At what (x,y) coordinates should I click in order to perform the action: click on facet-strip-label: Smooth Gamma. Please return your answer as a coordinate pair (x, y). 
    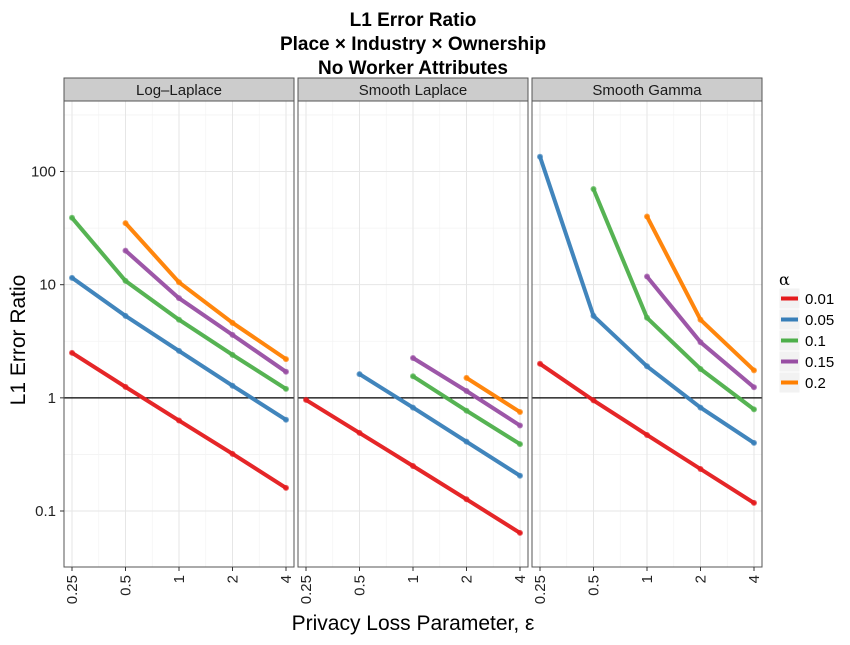
    Looking at the image, I should click on (647, 90).